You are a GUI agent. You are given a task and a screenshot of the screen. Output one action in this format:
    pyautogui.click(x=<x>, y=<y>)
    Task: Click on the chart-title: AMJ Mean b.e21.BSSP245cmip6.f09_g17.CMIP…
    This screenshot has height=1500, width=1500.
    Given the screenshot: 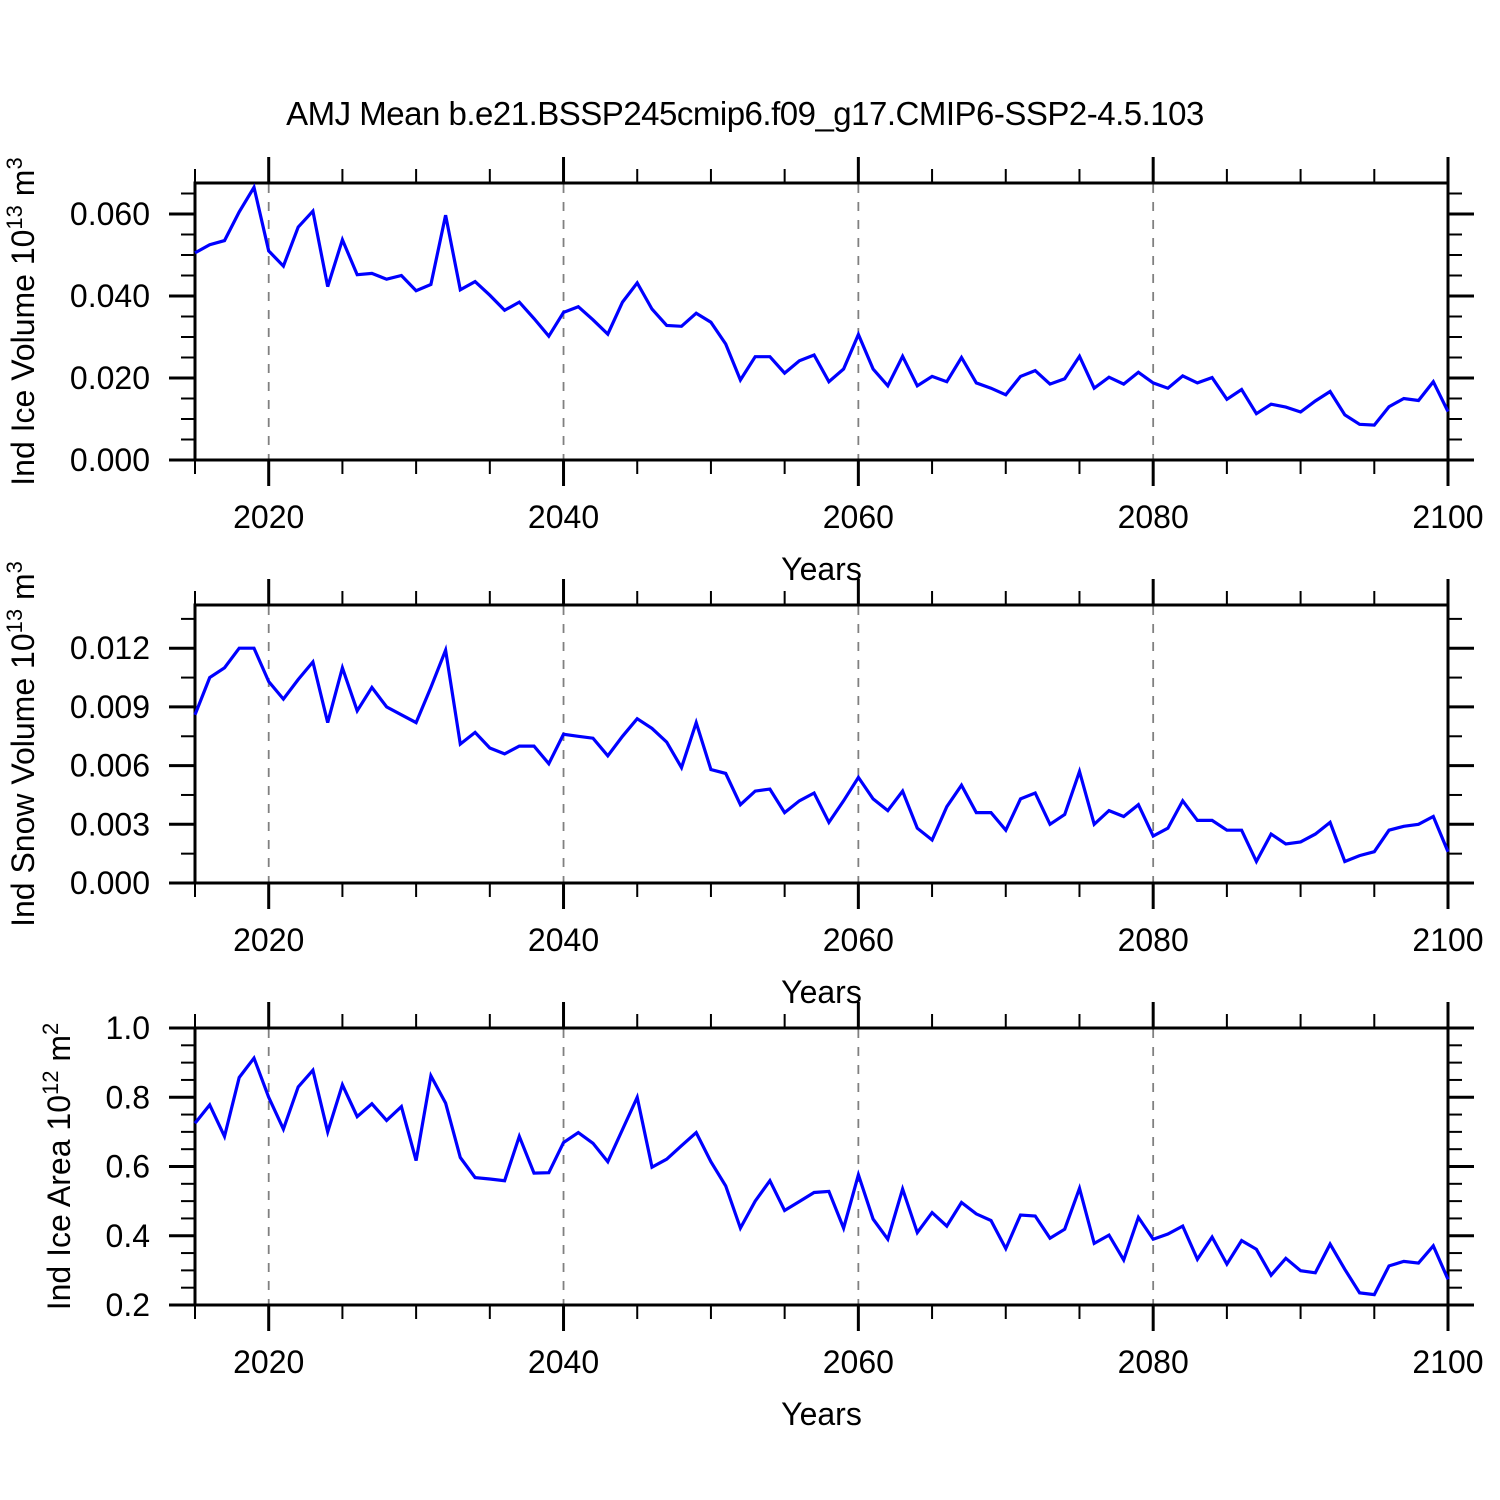 What is the action you would take?
    pyautogui.click(x=745, y=113)
    